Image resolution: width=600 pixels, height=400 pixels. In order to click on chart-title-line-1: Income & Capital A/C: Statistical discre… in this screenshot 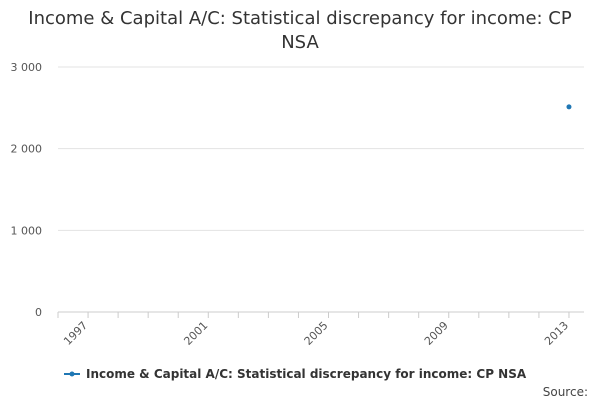, I will do `click(300, 18)`.